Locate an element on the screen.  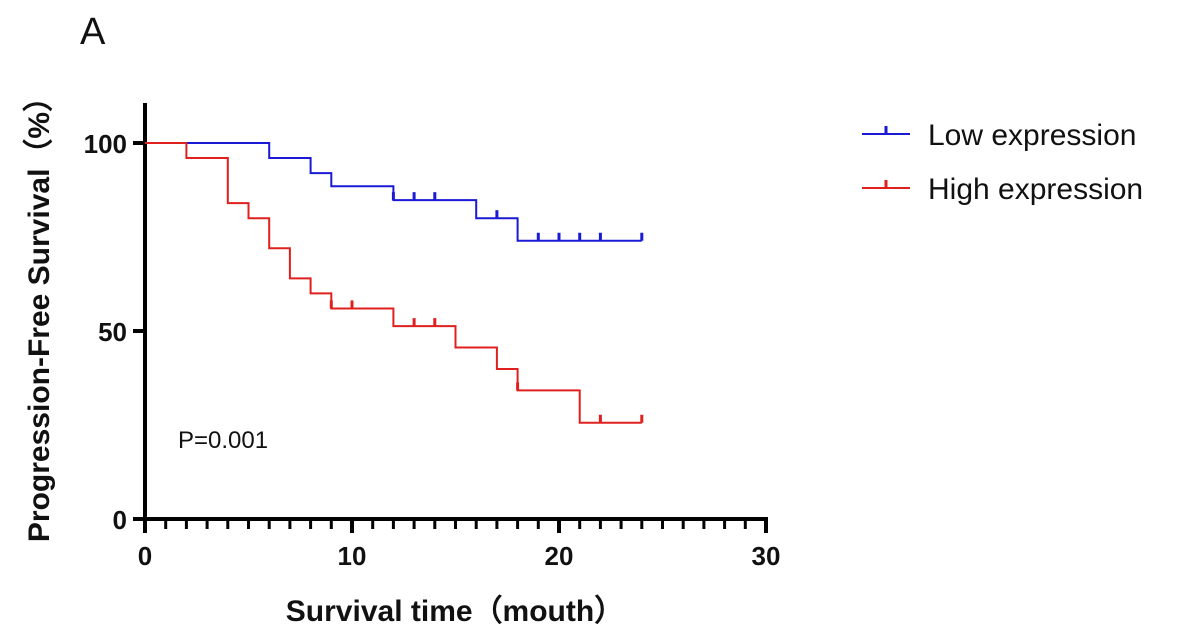
x-axis-label: Survival time（mouth） is located at coordinates (455, 611).